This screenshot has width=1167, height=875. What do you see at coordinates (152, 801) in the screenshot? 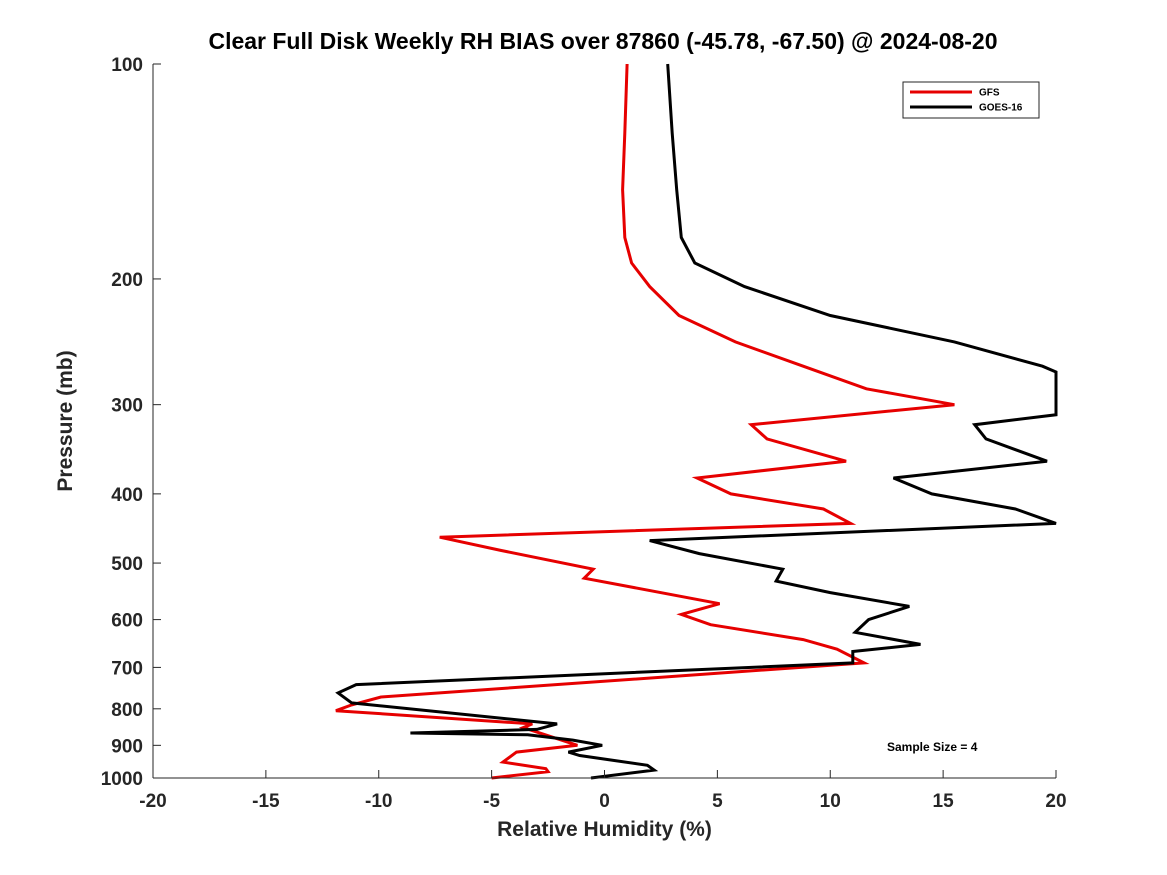
I see `x-tick-label: -20` at bounding box center [152, 801].